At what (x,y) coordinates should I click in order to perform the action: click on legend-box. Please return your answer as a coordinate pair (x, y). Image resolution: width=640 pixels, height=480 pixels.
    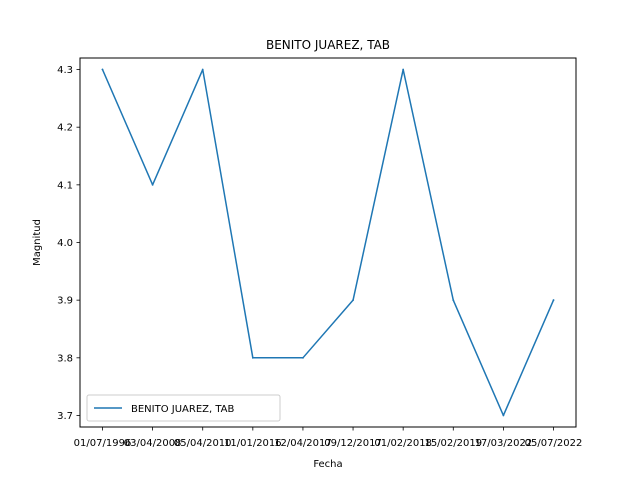
    Looking at the image, I should click on (183, 408).